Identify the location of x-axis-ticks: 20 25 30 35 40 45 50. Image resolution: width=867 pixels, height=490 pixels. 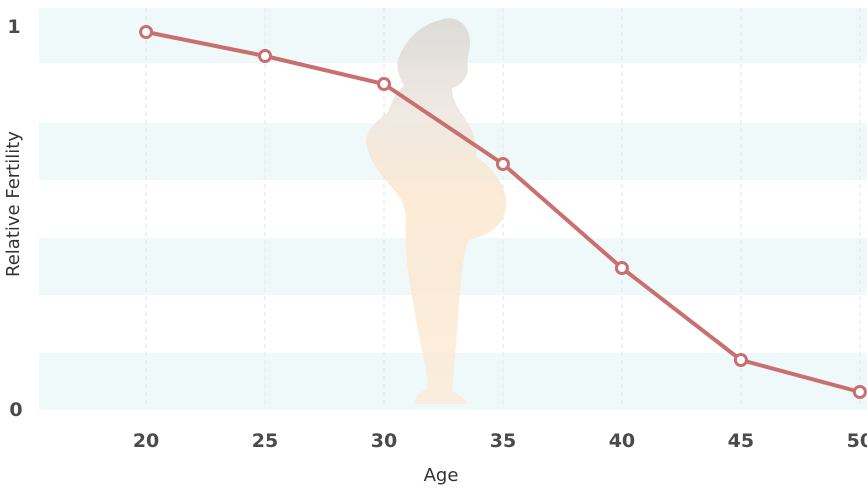
(500, 441).